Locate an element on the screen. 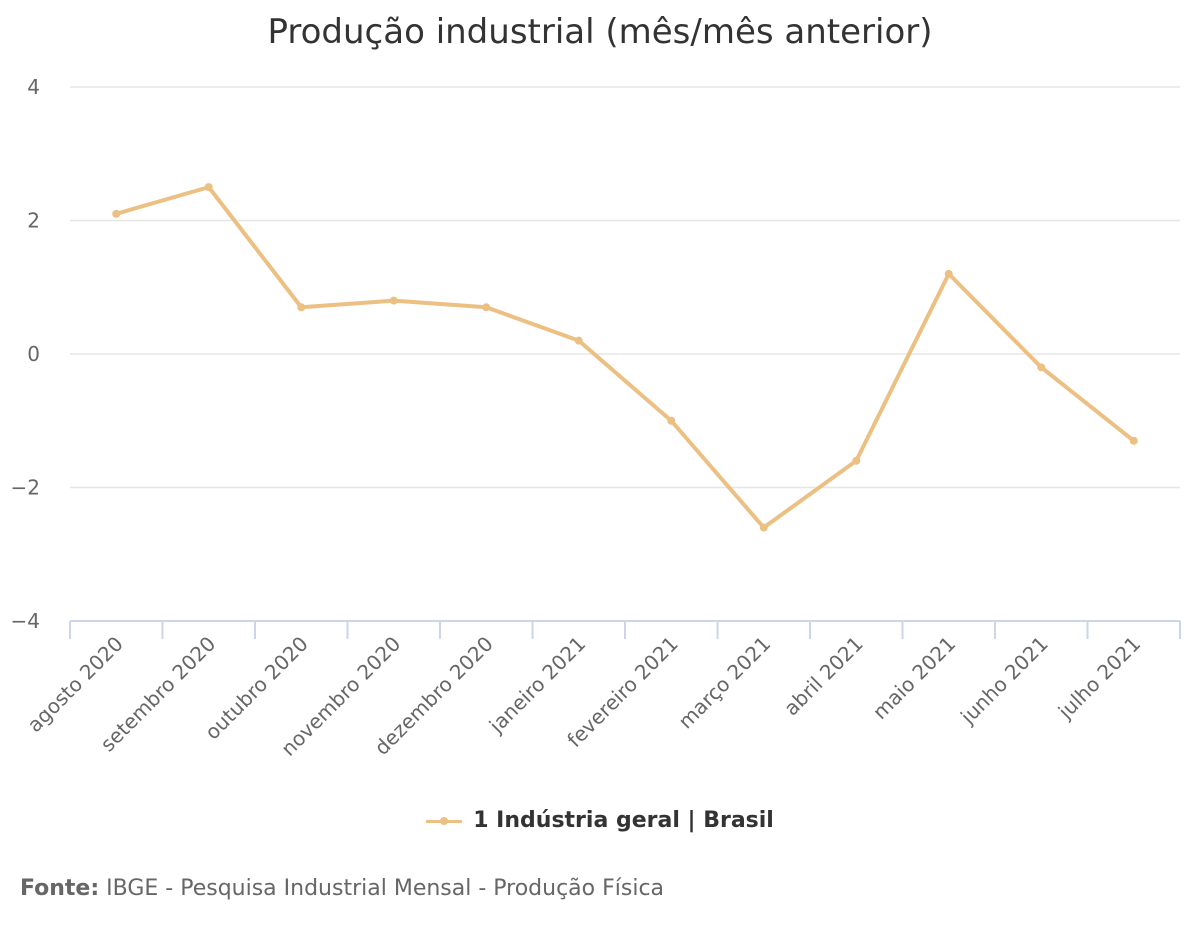 The height and width of the screenshot is (935, 1200). y-tick-label: −2 is located at coordinates (25, 488).